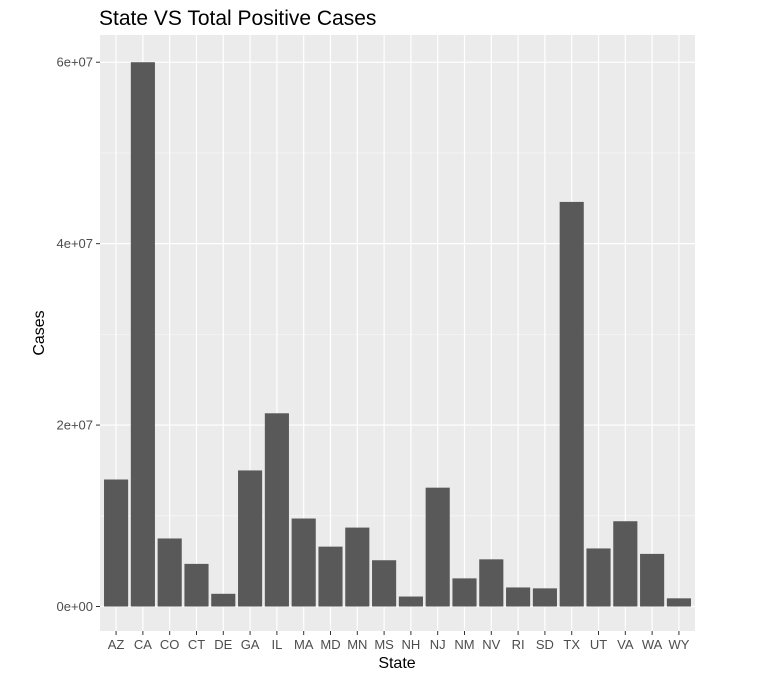  Describe the element at coordinates (237, 18) in the screenshot. I see `chart-title: State VS Total Positive Cases` at that location.